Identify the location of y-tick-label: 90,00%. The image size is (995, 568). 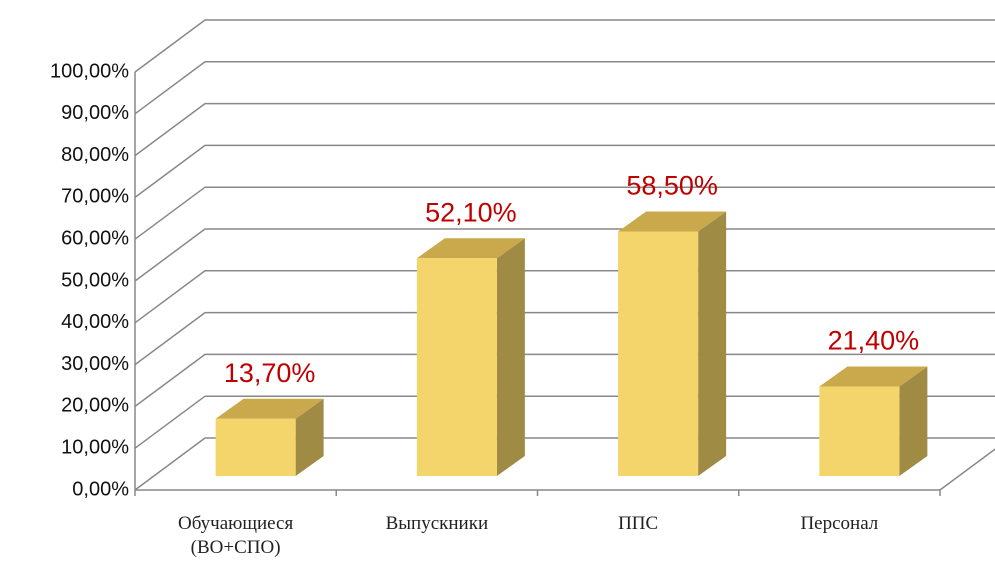
(95, 113).